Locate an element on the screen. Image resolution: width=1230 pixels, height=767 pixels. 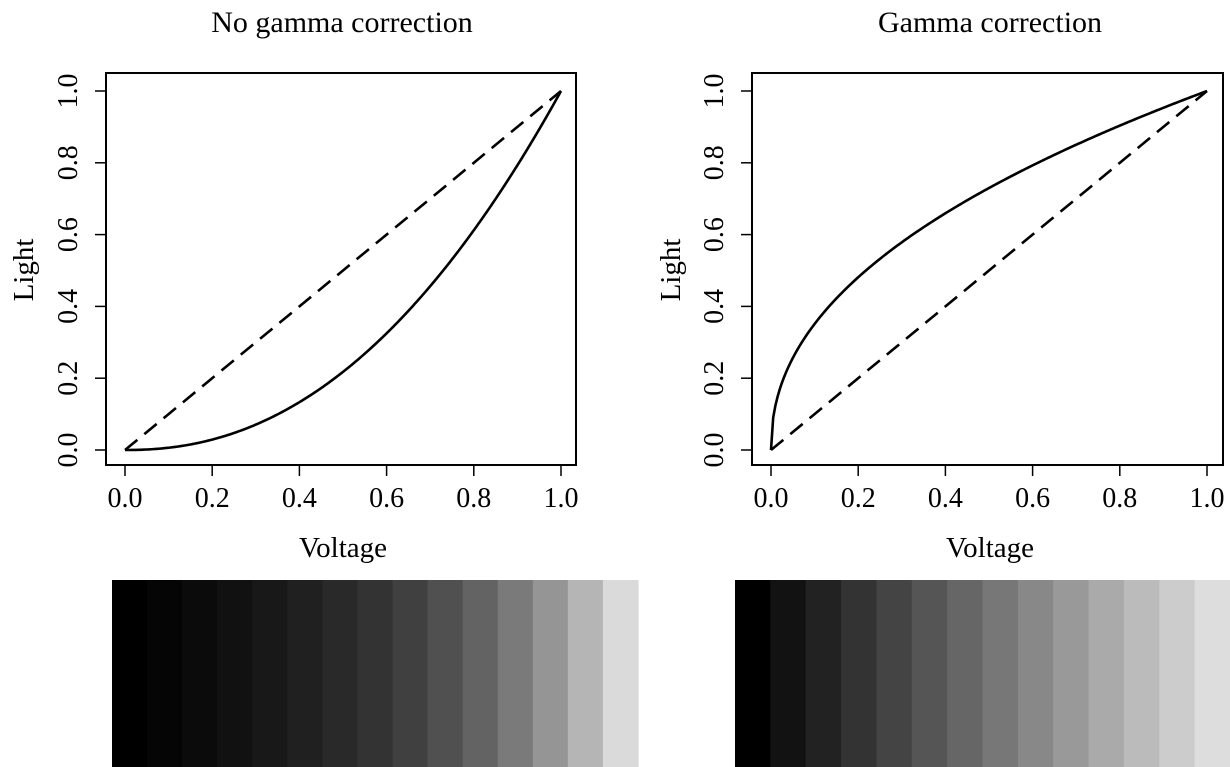
chart-title: Gamma correction is located at coordinates (990, 22).